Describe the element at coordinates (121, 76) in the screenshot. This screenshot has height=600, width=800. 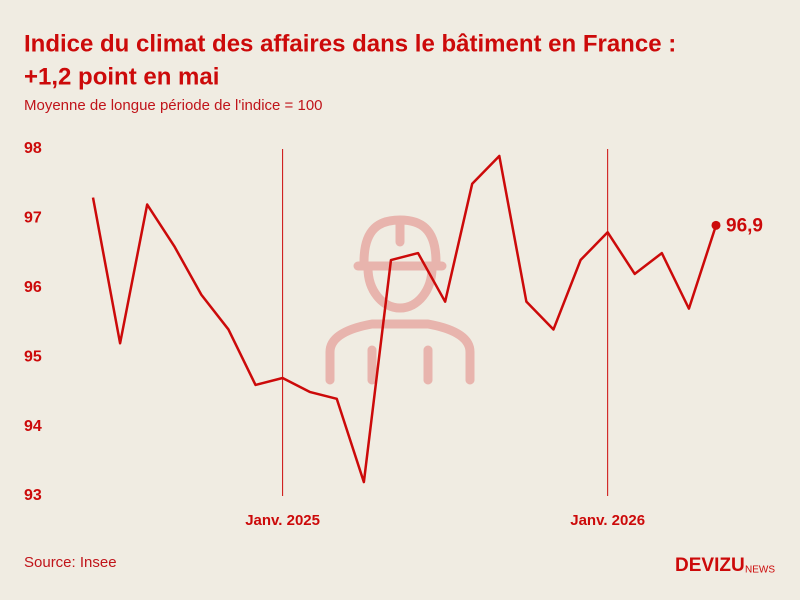
I see `chart-title-line2: +1,2 point en mai` at that location.